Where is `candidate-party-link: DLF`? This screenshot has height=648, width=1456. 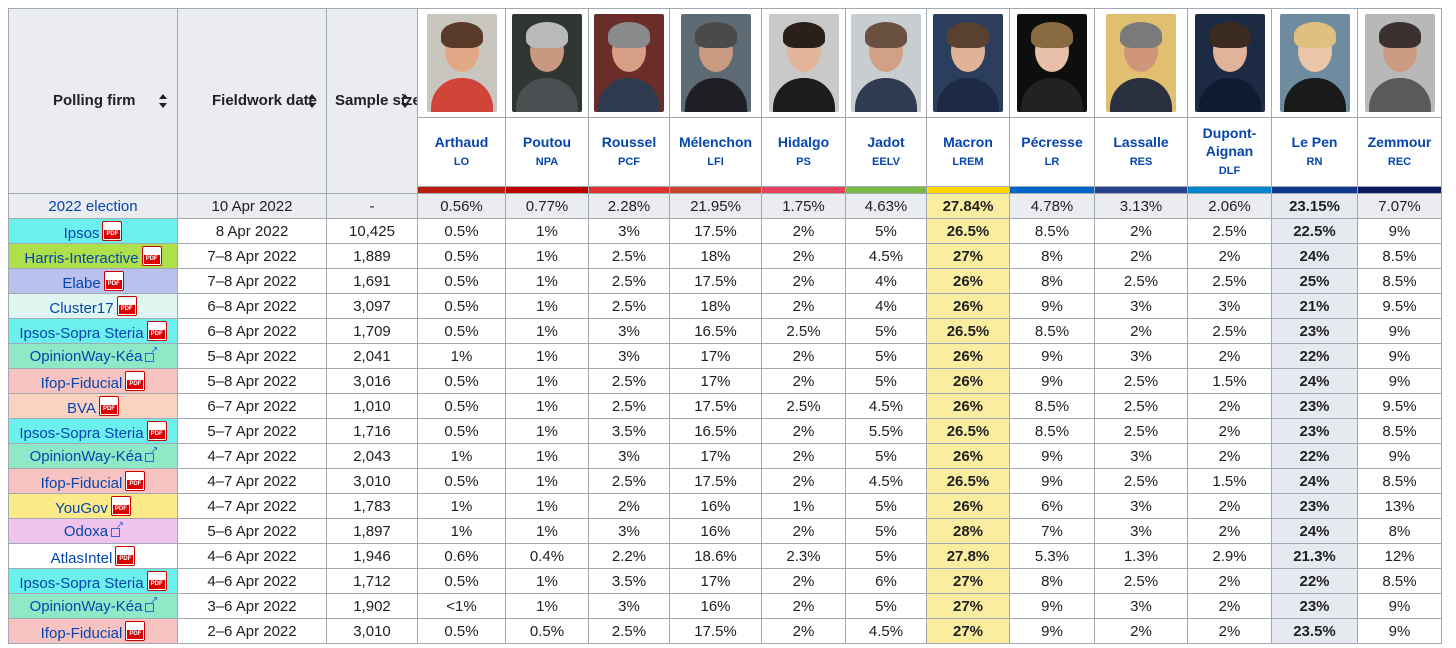
candidate-party-link: DLF is located at coordinates (1229, 171).